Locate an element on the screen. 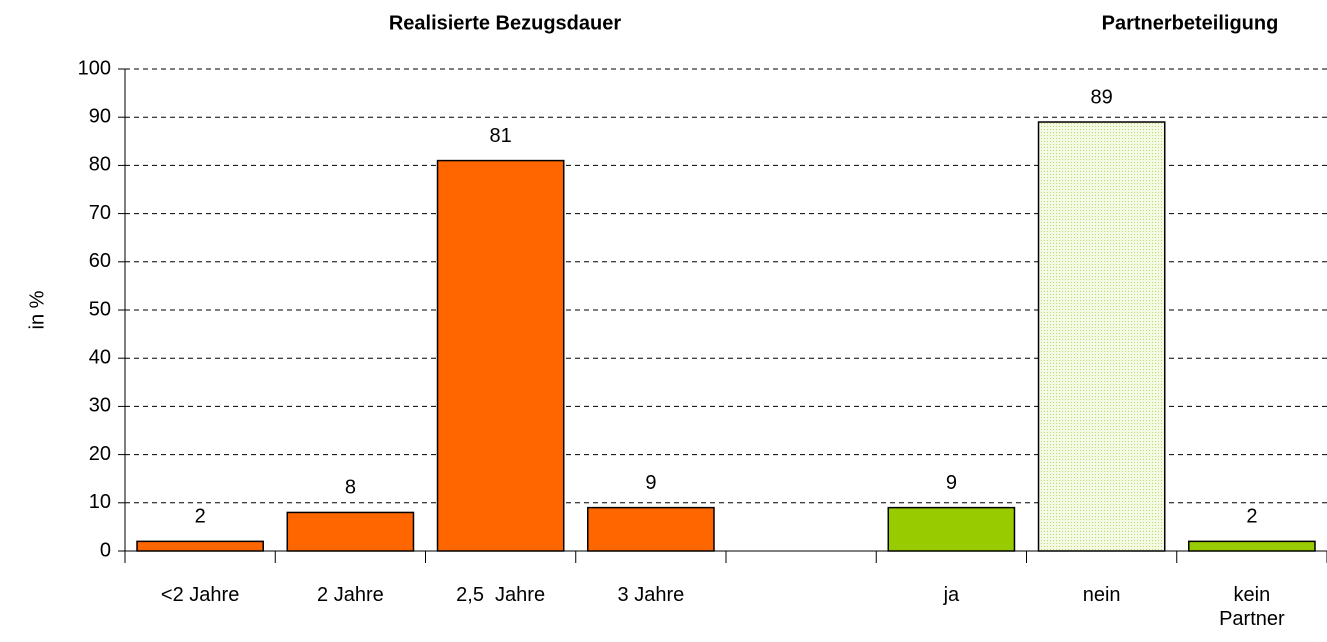 The height and width of the screenshot is (642, 1327). x-tick-label: <2 Jahre is located at coordinates (200, 595).